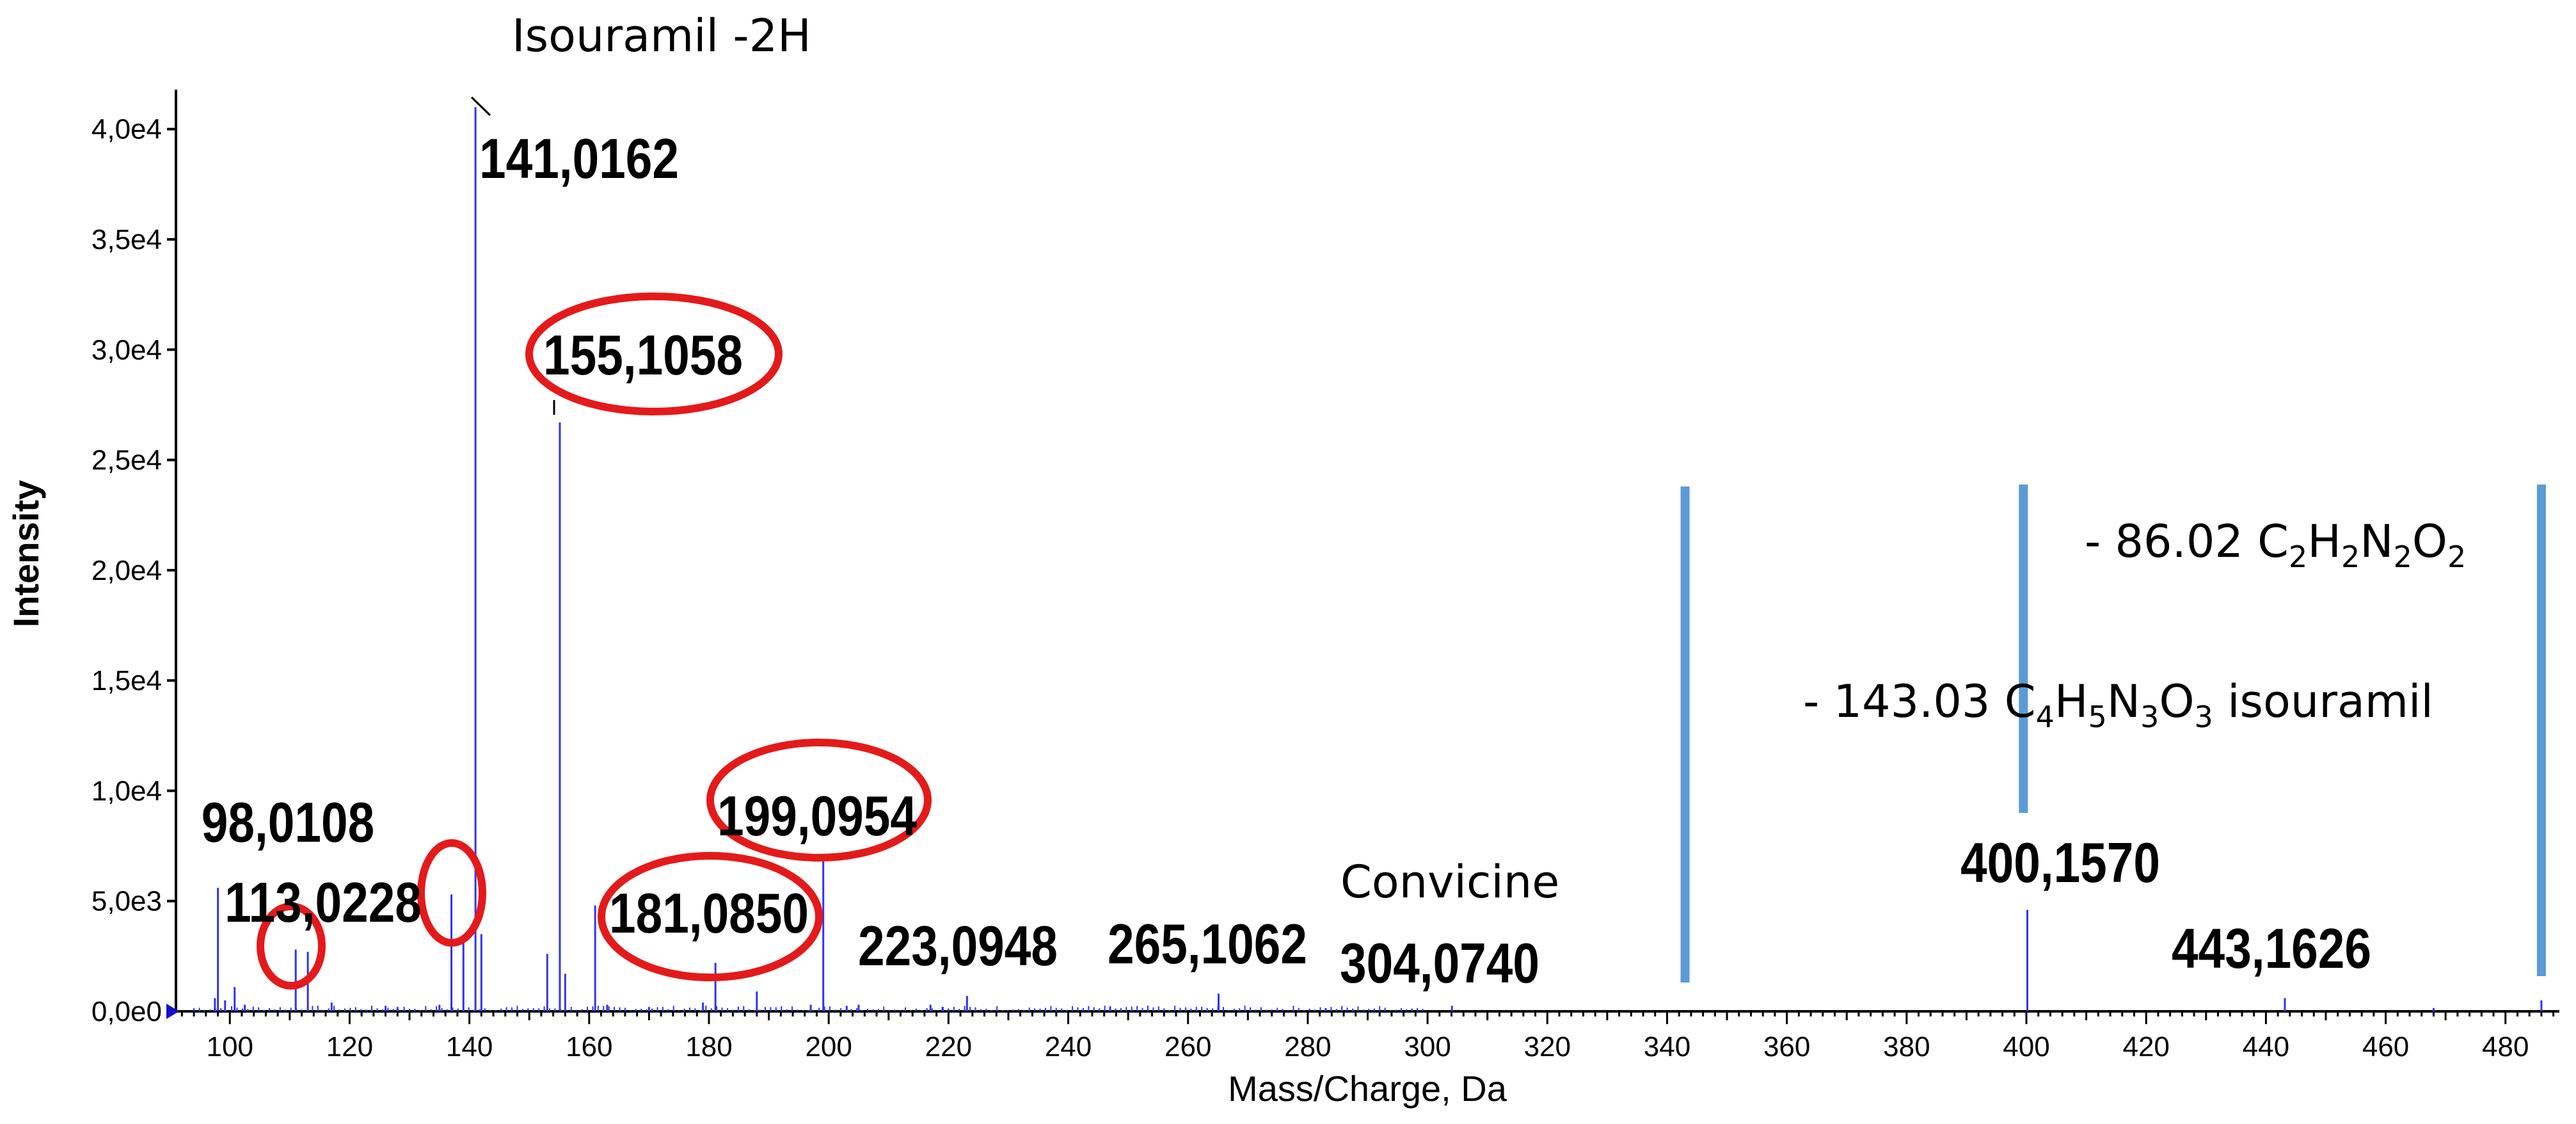  I want to click on peak-label-265-1062: 265,1062, so click(1208, 944).